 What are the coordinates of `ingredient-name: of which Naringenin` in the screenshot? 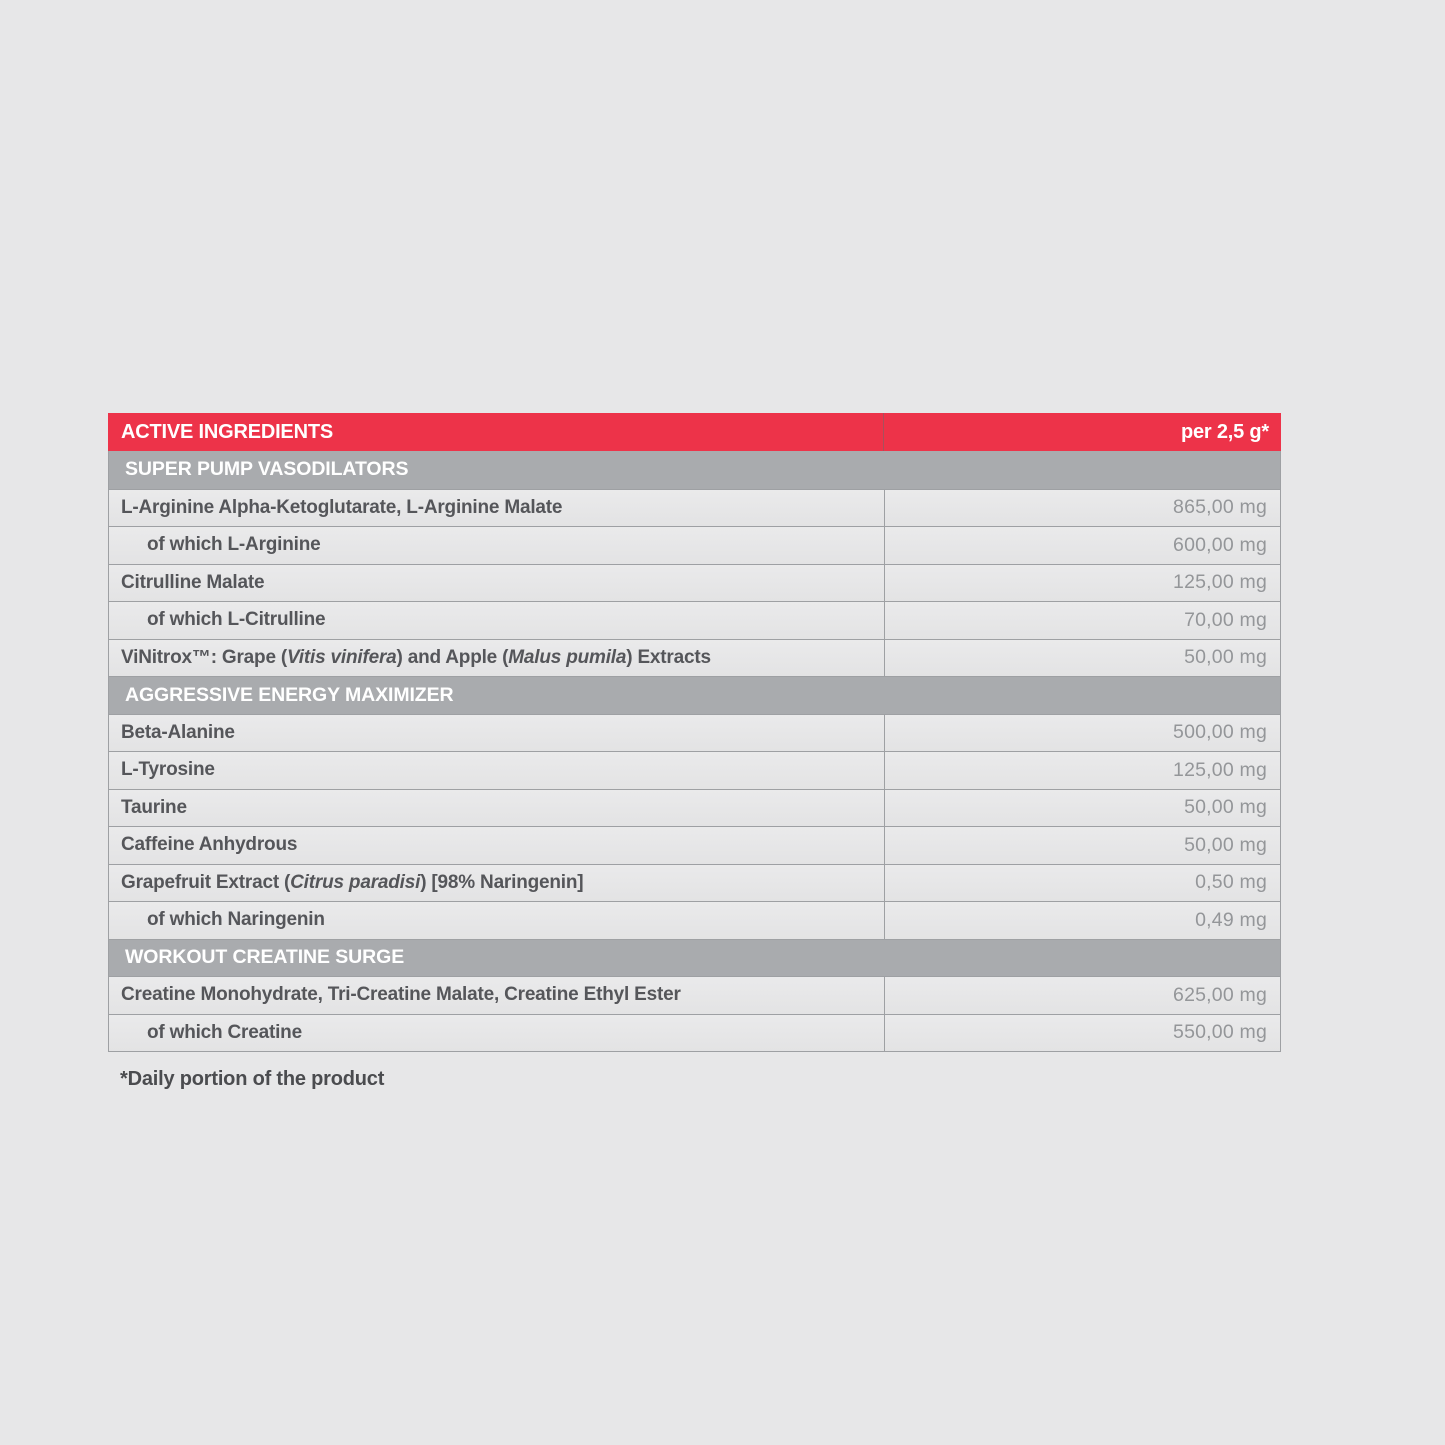 It's located at (236, 920).